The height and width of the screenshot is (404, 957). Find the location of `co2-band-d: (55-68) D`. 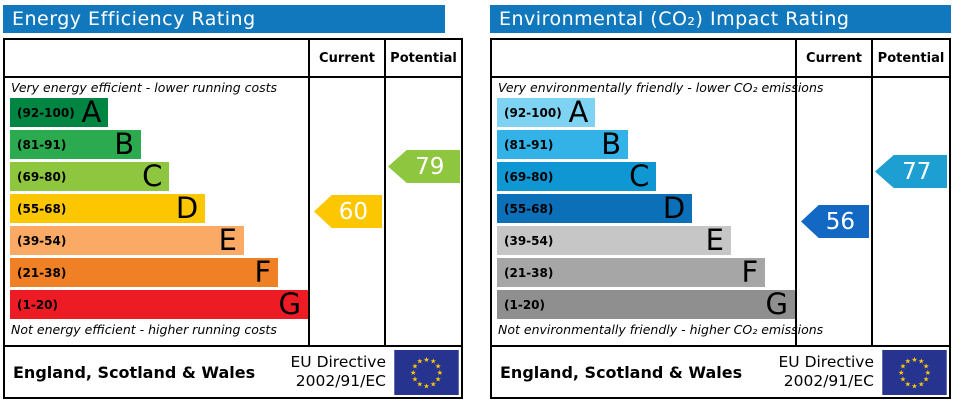

co2-band-d: (55-68) D is located at coordinates (595, 208).